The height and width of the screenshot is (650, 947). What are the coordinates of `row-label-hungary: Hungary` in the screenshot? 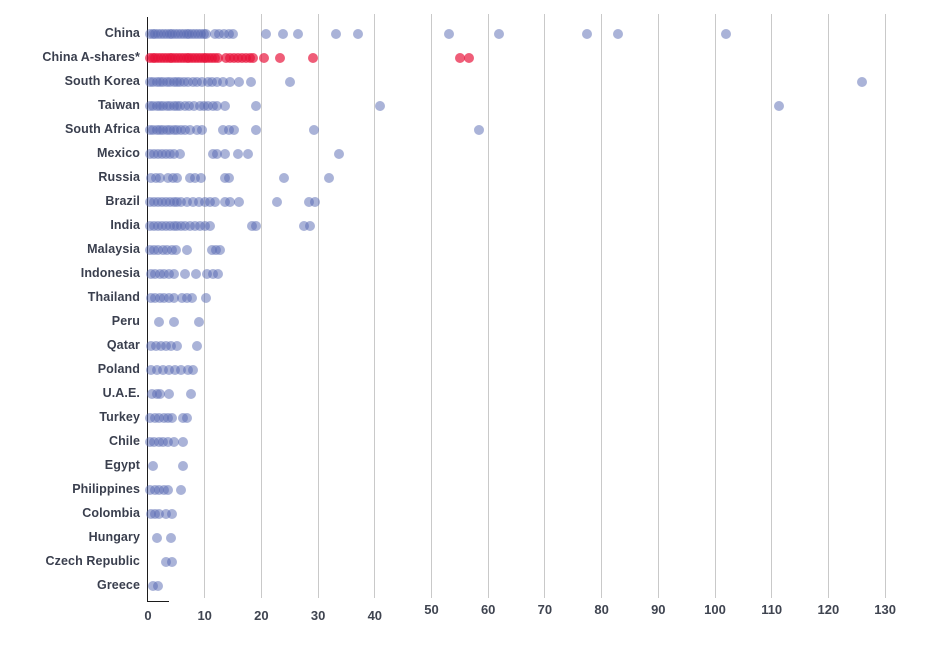 It's located at (114, 537).